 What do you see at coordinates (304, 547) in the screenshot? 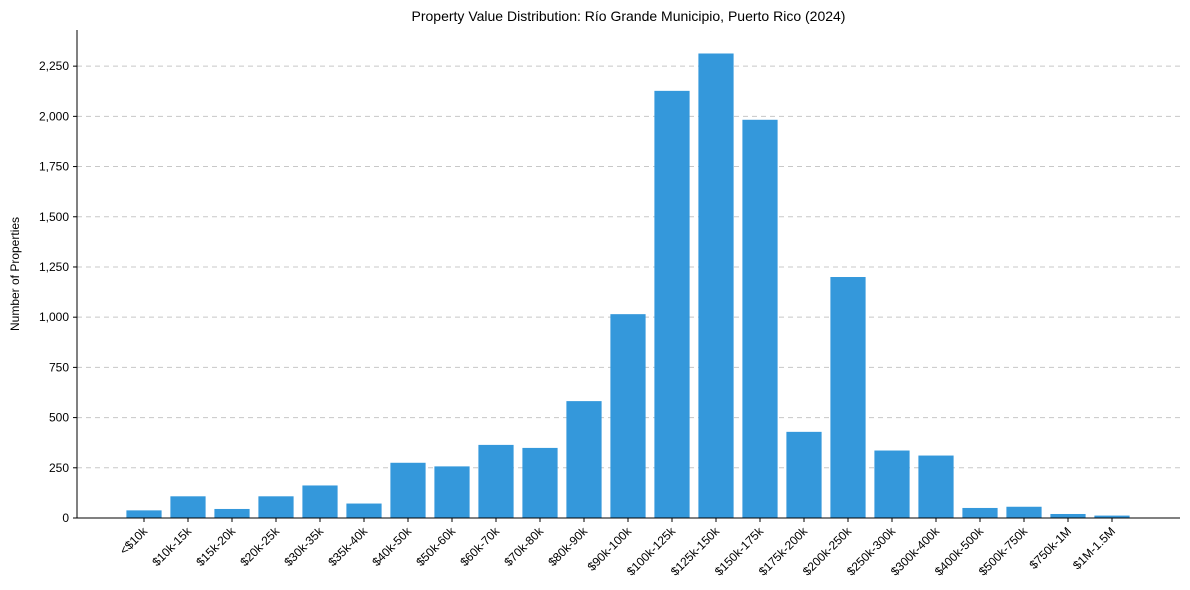
I see `x-tick-label: $30k-35k` at bounding box center [304, 547].